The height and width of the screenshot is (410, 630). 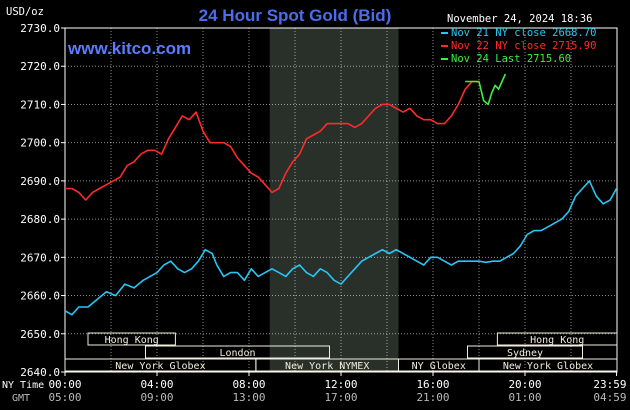 I want to click on x-tick-label-ny: 00:00, so click(x=64, y=384).